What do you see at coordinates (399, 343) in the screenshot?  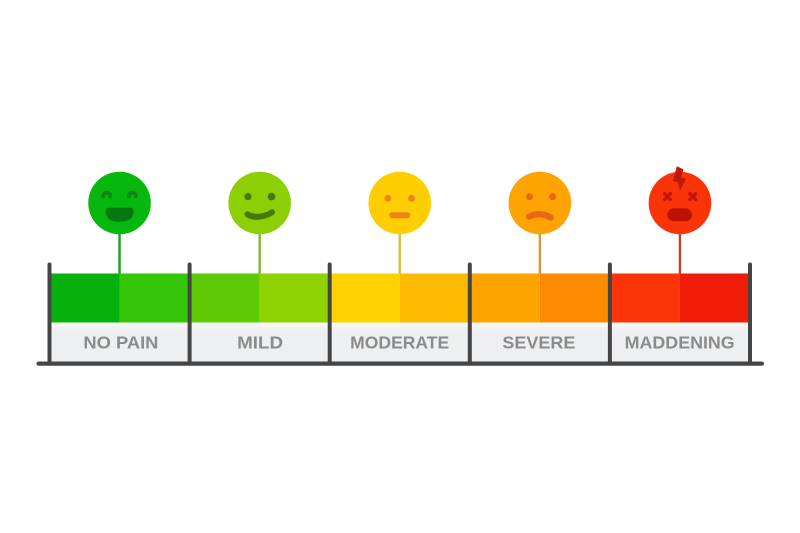 I see `svg-text: MODERATE` at bounding box center [399, 343].